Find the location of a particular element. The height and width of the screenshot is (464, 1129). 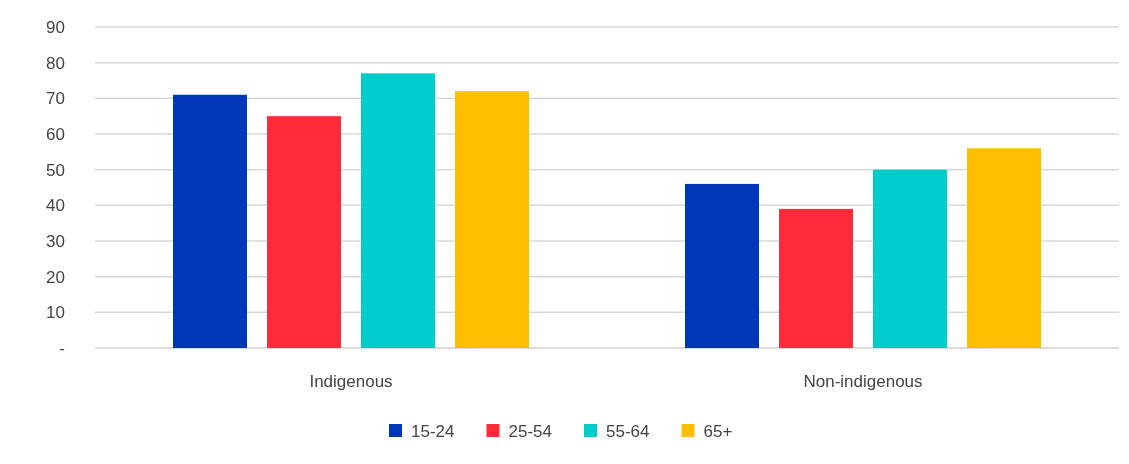

x-tick-label: Non-indigenous is located at coordinates (863, 381).